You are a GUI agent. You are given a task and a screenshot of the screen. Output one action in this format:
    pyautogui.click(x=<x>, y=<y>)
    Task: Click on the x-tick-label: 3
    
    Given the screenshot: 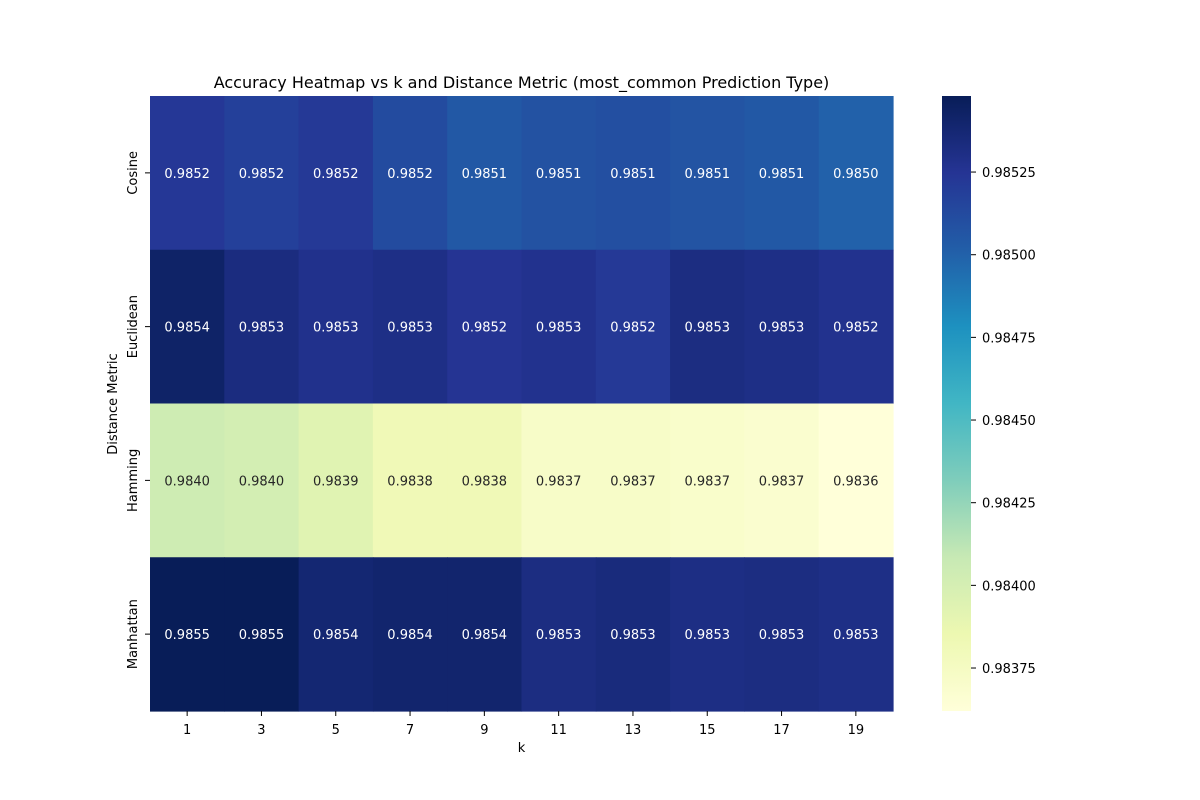 What is the action you would take?
    pyautogui.click(x=261, y=730)
    